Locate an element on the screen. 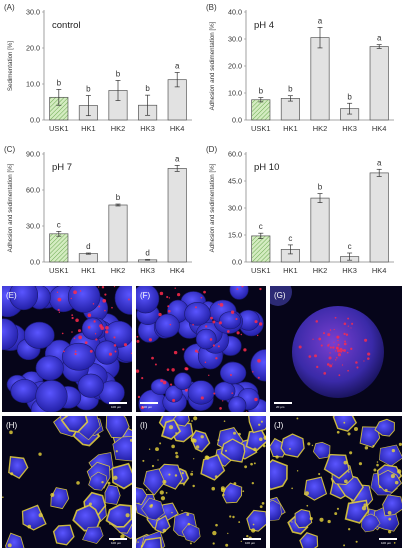  panel-label: (D) is located at coordinates (211, 149).